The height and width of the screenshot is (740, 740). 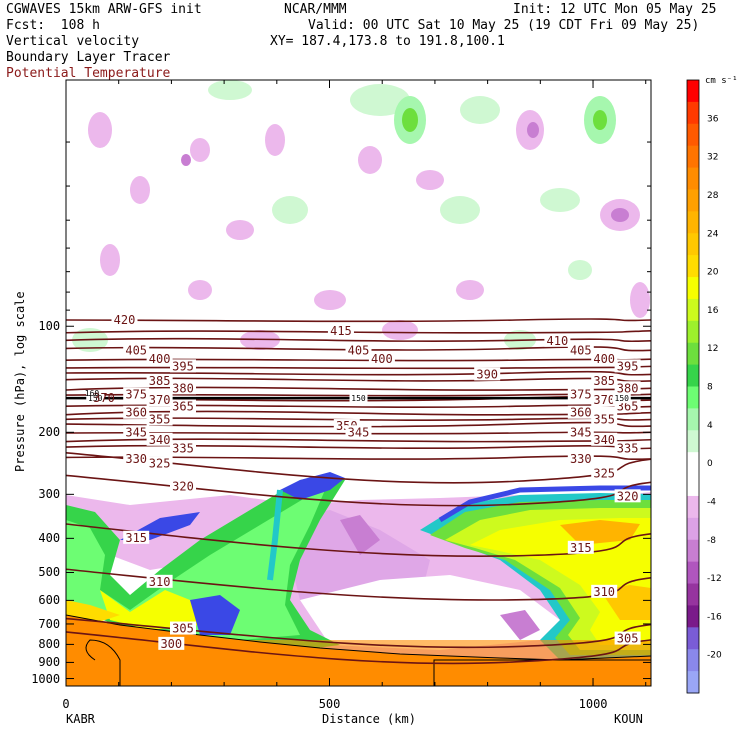 I want to click on colorbar-tick-label: 8, so click(x=710, y=388).